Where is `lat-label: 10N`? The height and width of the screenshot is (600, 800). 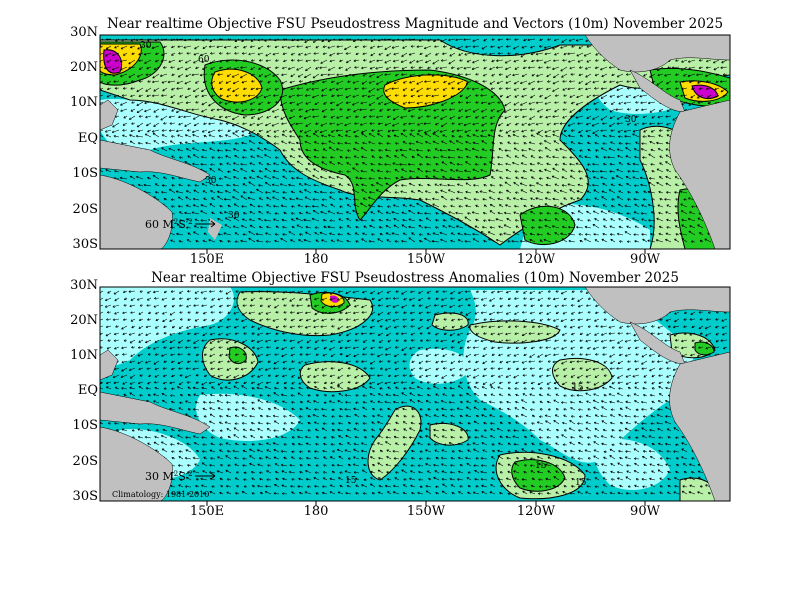
lat-label: 10N is located at coordinates (84, 355).